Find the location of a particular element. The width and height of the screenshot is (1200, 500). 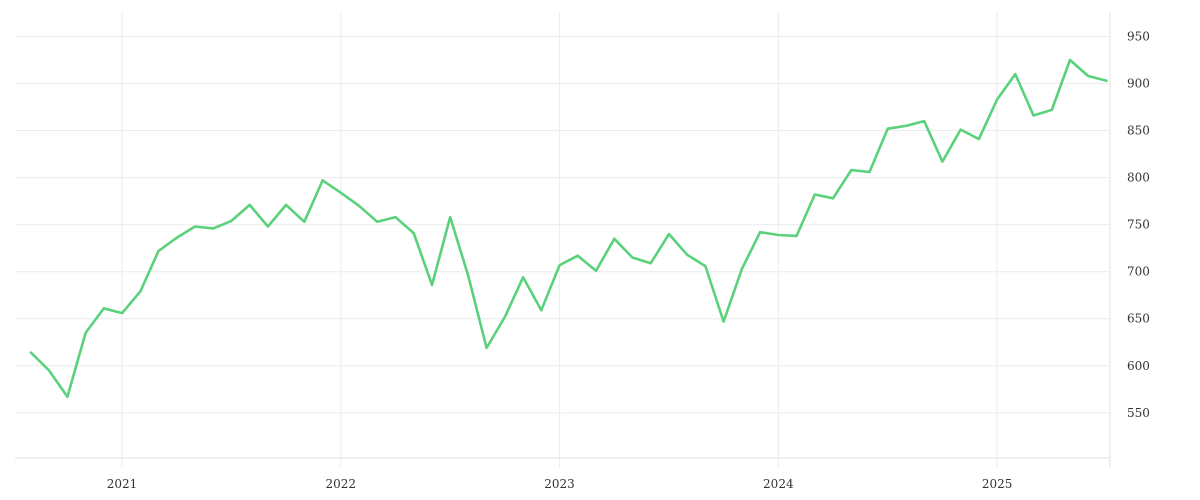

x-tick-label-2022: 2022 is located at coordinates (341, 484).